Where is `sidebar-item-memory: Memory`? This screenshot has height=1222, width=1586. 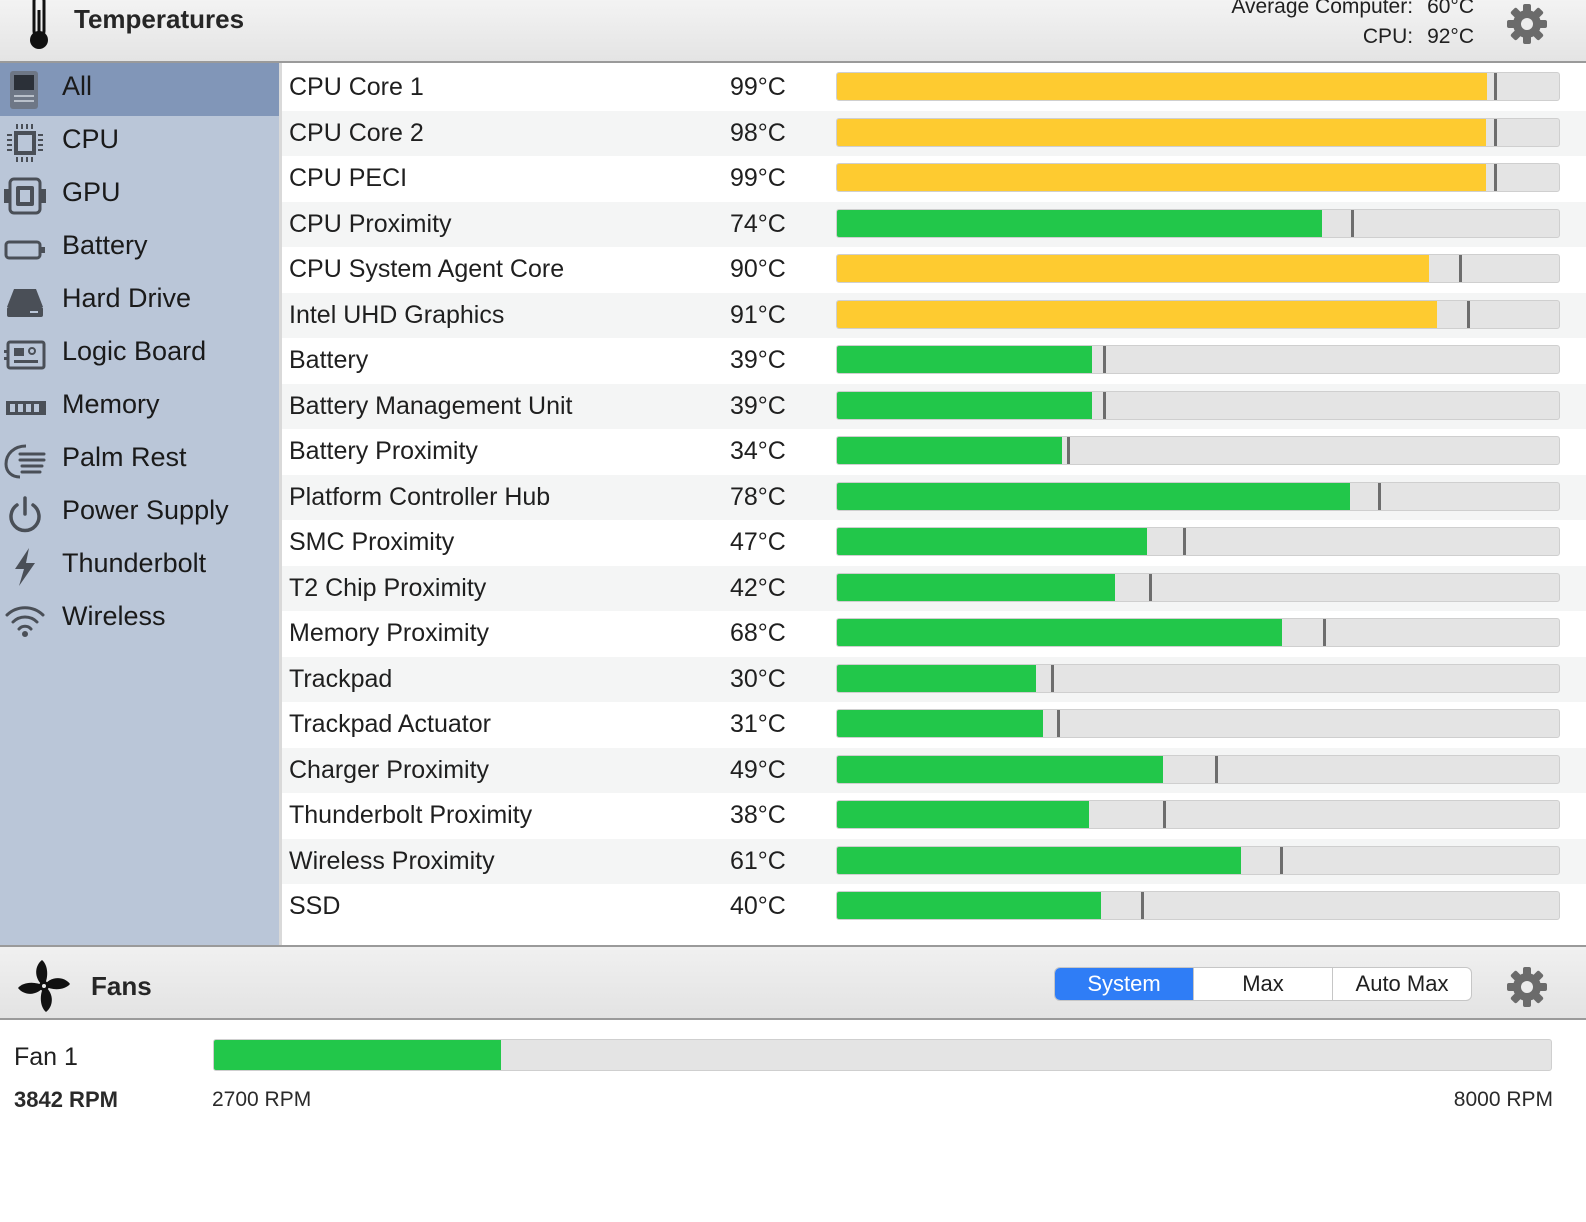
sidebar-item-memory: Memory is located at coordinates (139, 407).